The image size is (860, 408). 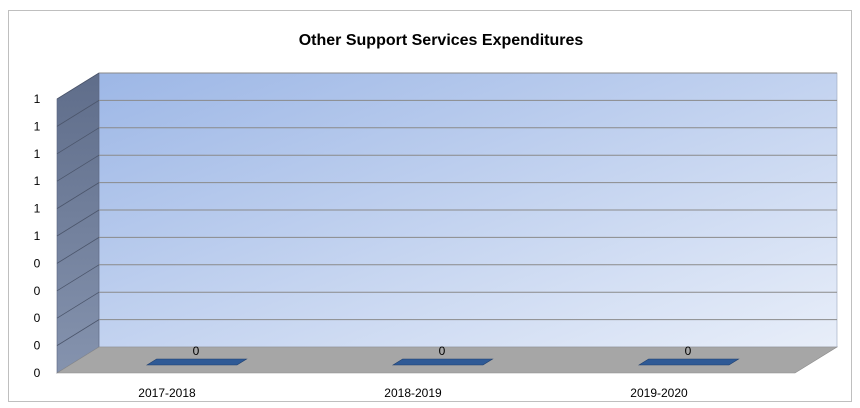 What do you see at coordinates (167, 393) in the screenshot?
I see `x-tick-label: 2017-2018` at bounding box center [167, 393].